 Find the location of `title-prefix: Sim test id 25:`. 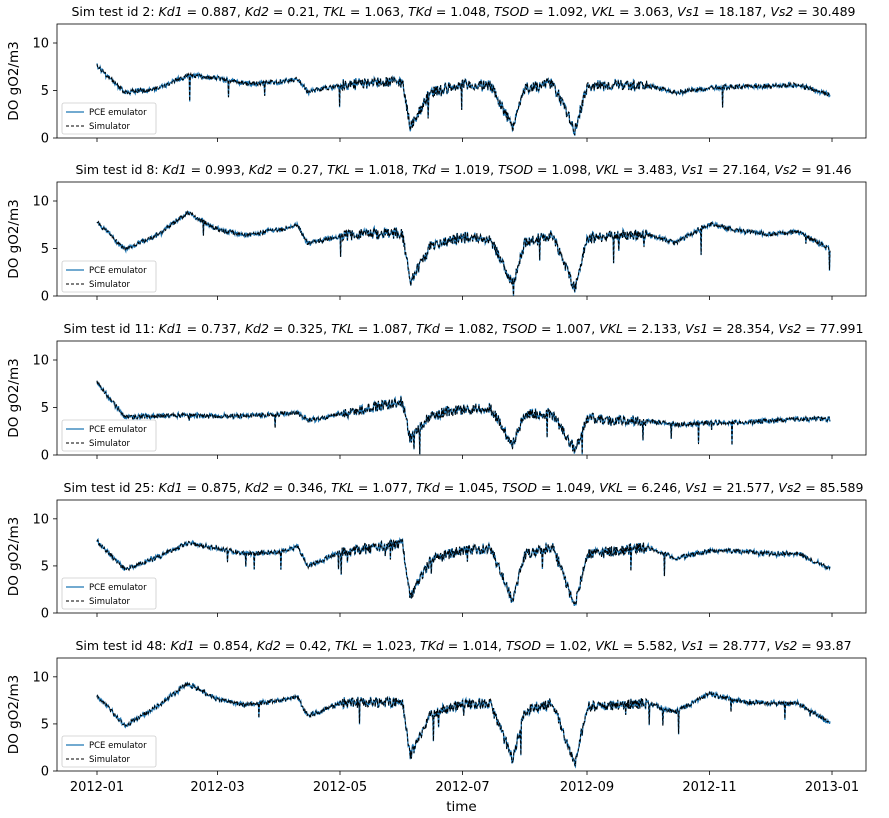

title-prefix: Sim test id 25: is located at coordinates (111, 487).